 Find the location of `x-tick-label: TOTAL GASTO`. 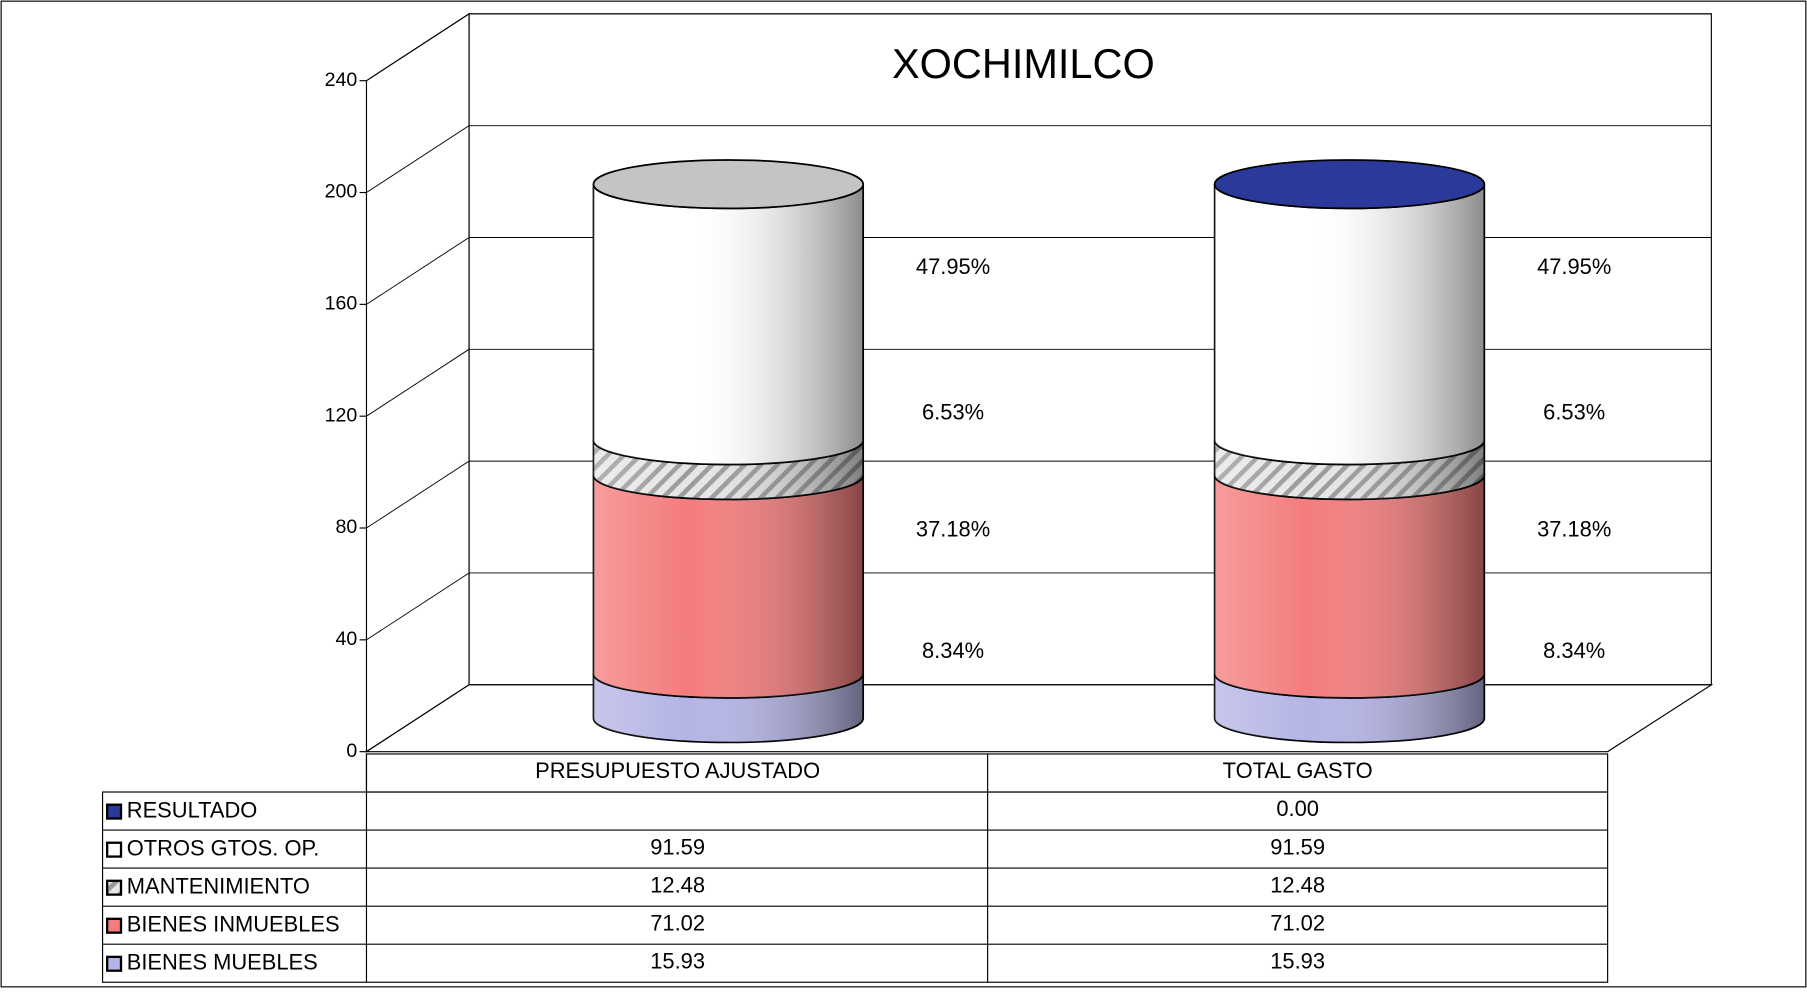

x-tick-label: TOTAL GASTO is located at coordinates (1298, 770).